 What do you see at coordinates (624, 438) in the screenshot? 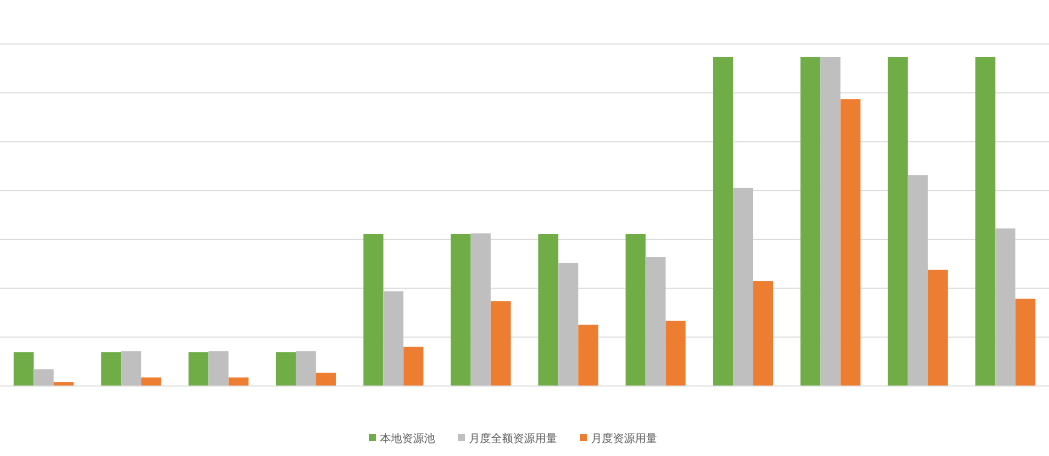
I see `legend-label: 月度资源用量` at bounding box center [624, 438].